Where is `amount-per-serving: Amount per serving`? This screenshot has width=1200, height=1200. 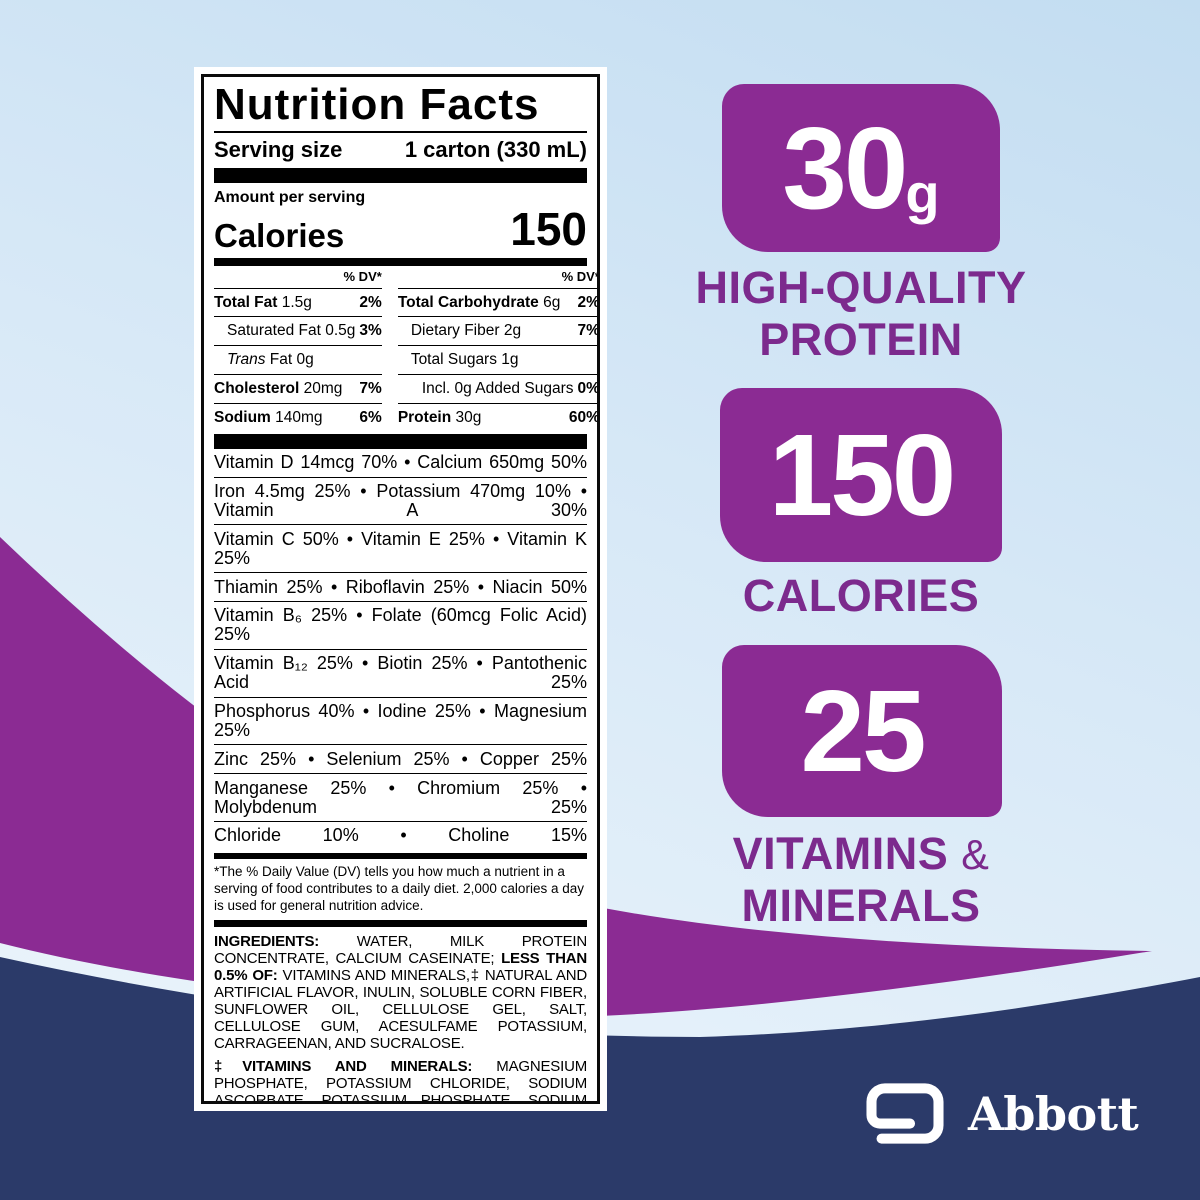
amount-per-serving: Amount per serving is located at coordinates (290, 197).